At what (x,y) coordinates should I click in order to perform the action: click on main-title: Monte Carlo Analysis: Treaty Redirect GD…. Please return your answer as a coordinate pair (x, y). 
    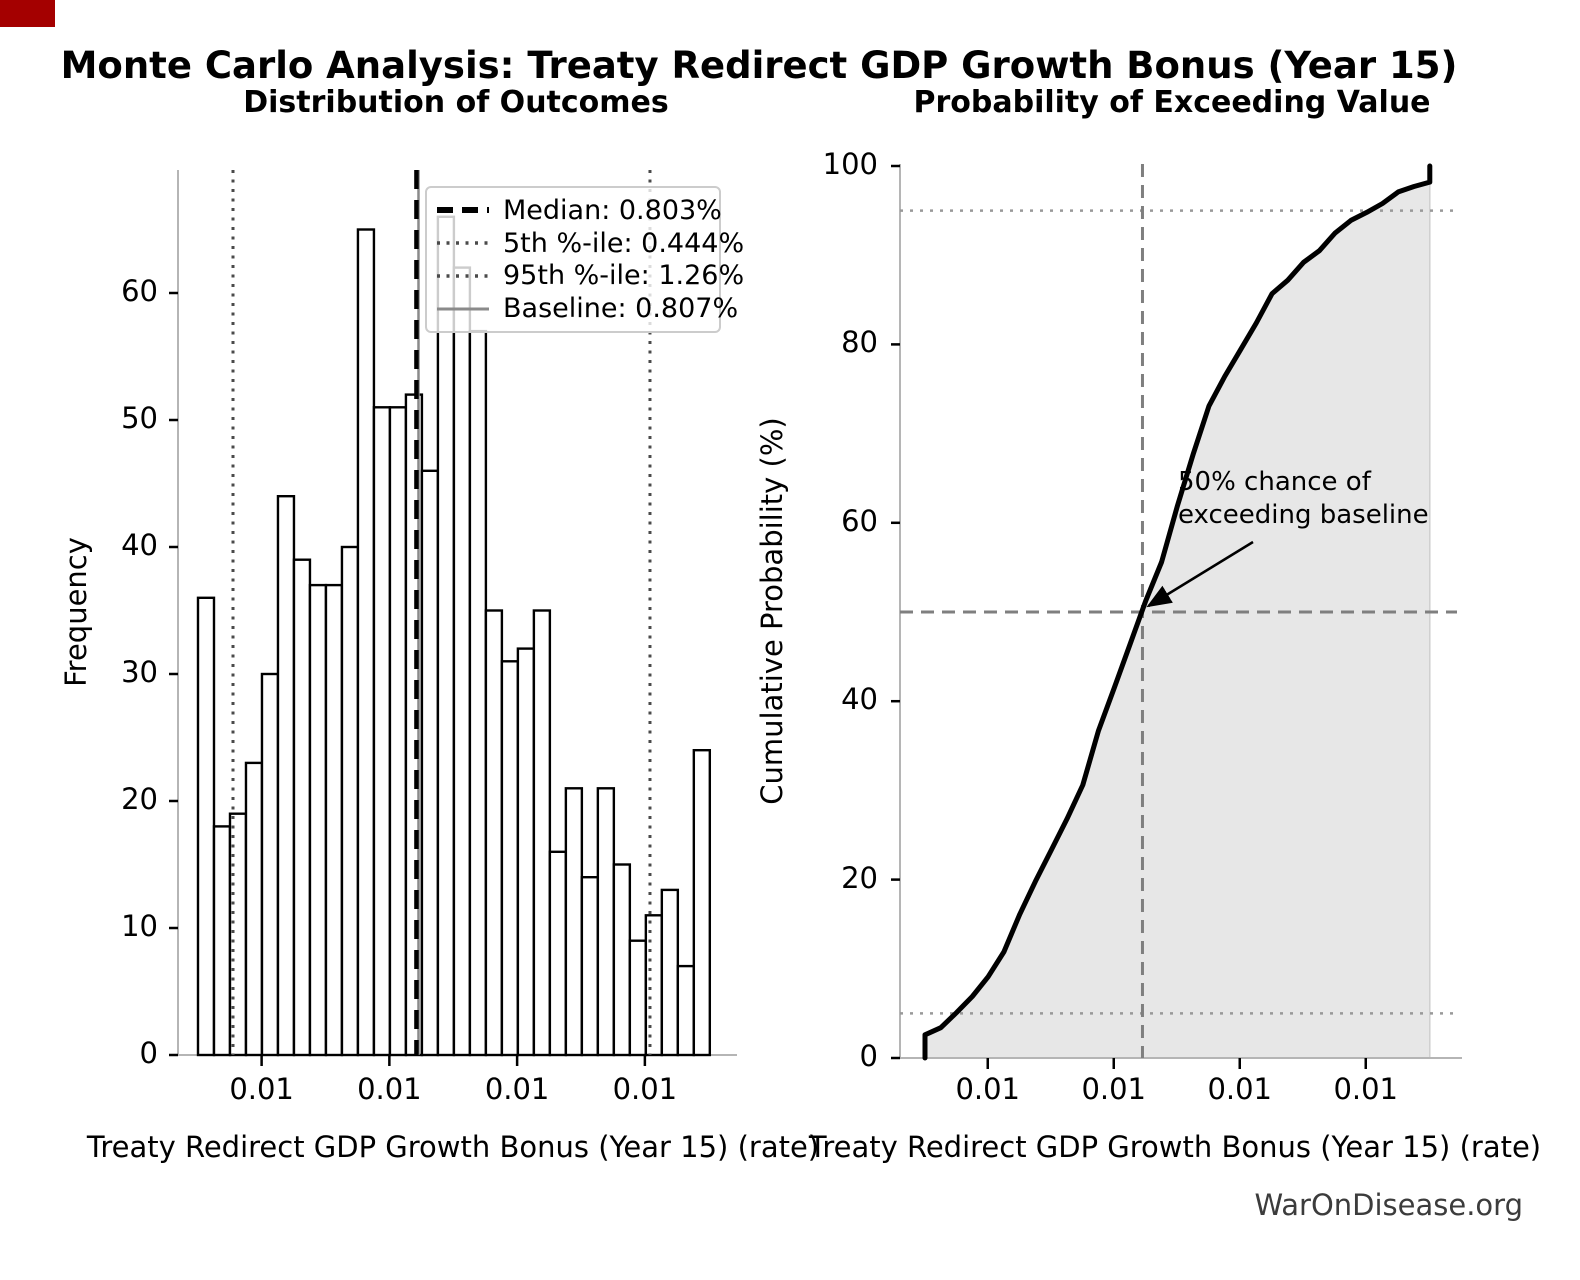
    Looking at the image, I should click on (759, 65).